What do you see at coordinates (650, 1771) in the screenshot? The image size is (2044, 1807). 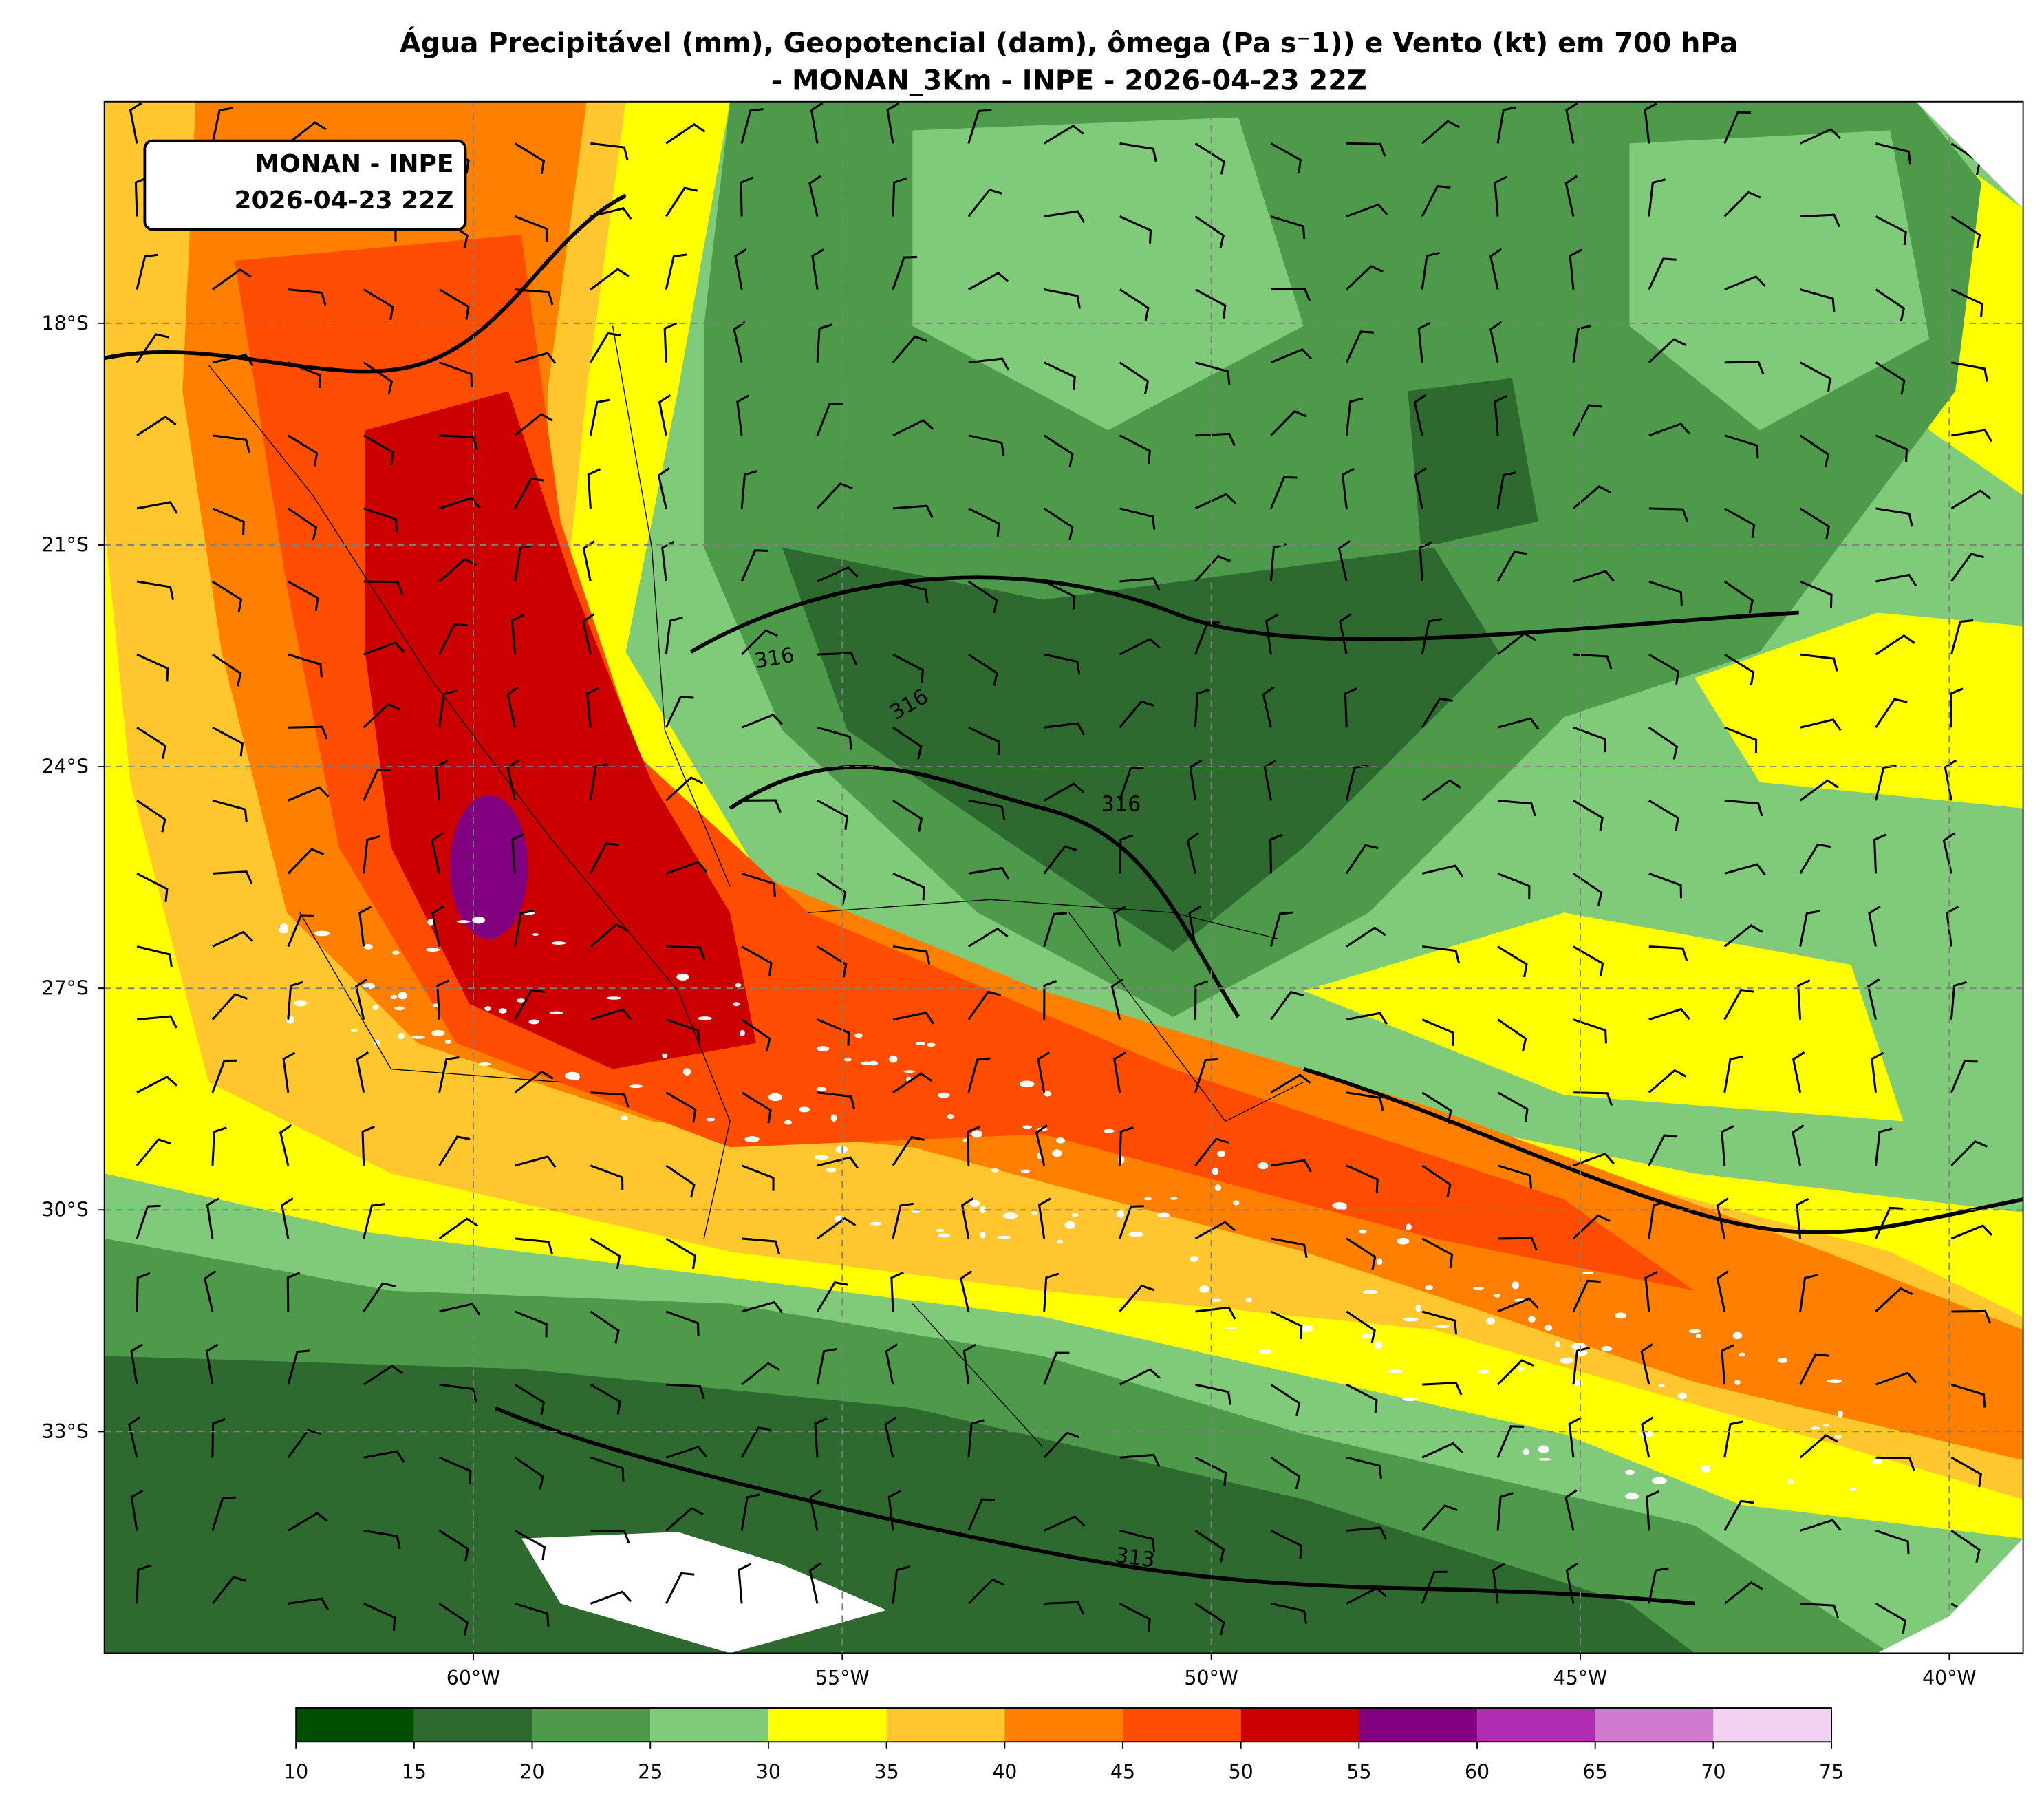 I see `colorbar-tick-label: 25` at bounding box center [650, 1771].